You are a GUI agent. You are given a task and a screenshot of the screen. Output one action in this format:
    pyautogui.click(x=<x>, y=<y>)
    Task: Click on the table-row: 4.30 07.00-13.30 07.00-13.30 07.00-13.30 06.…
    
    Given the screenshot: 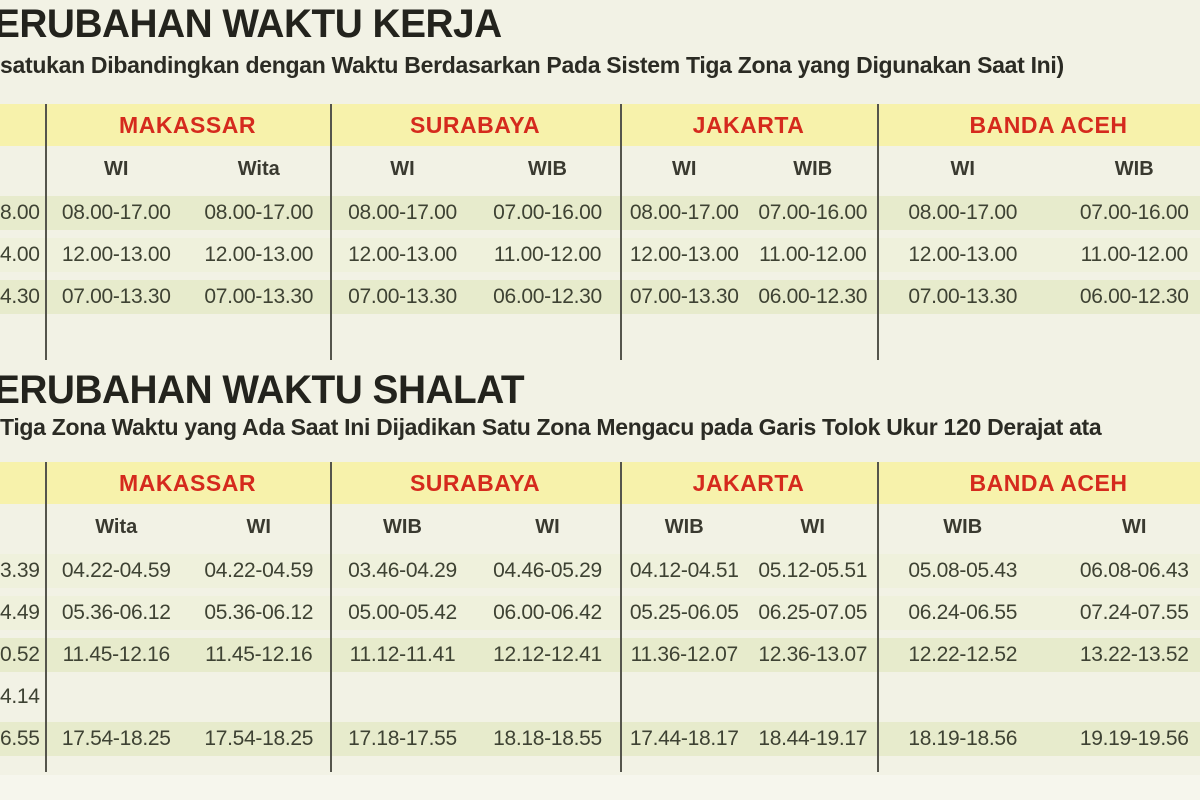 What is the action you would take?
    pyautogui.click(x=600, y=297)
    